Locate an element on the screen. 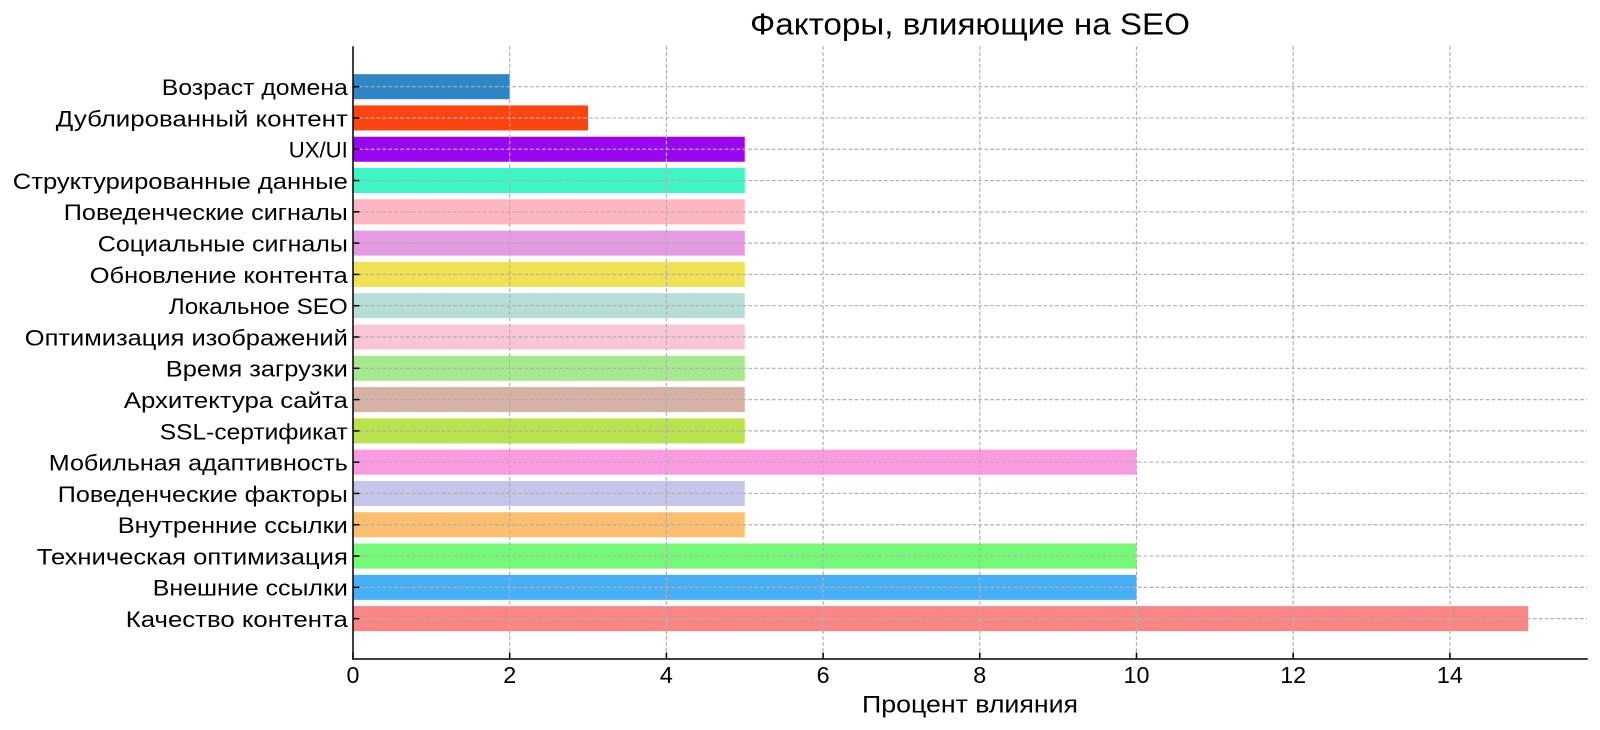 Image resolution: width=1600 pixels, height=730 pixels. svg-text: Техническая оптимизация is located at coordinates (192, 556).